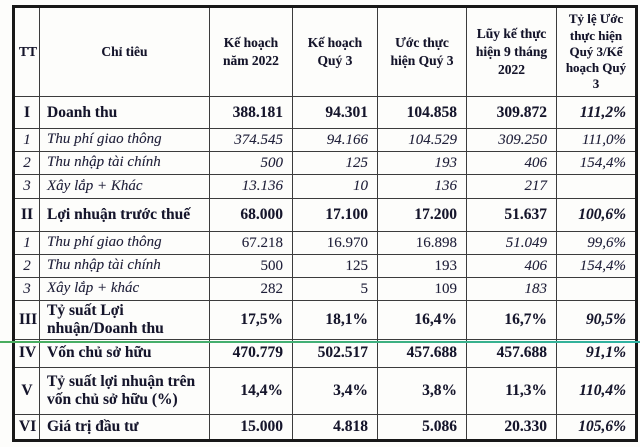 The image size is (640, 447). Describe the element at coordinates (251, 266) in the screenshot. I see `value-cell: 500` at that location.